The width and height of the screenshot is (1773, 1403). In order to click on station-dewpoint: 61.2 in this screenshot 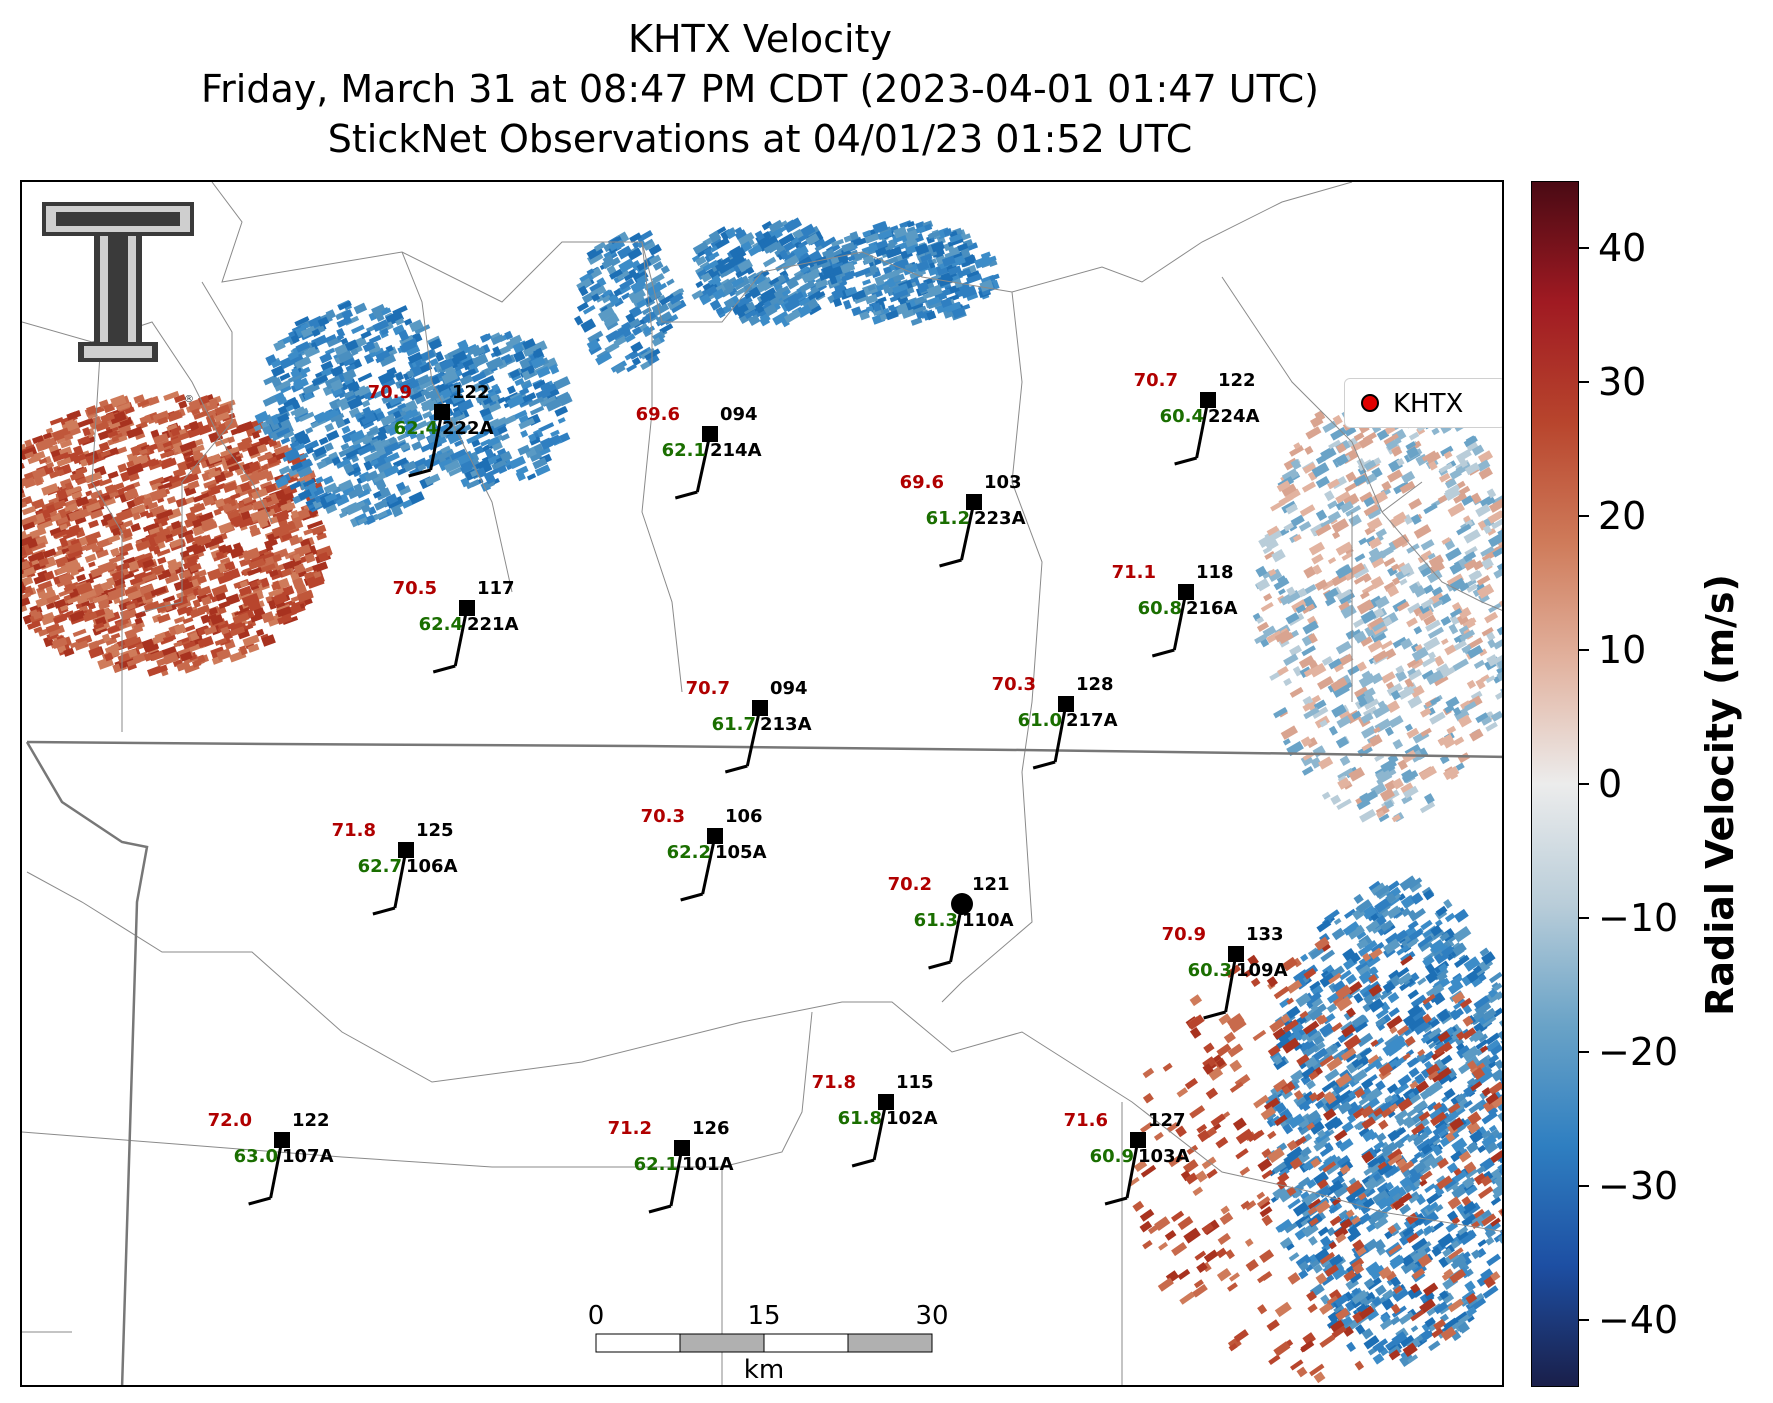, I will do `click(948, 518)`.